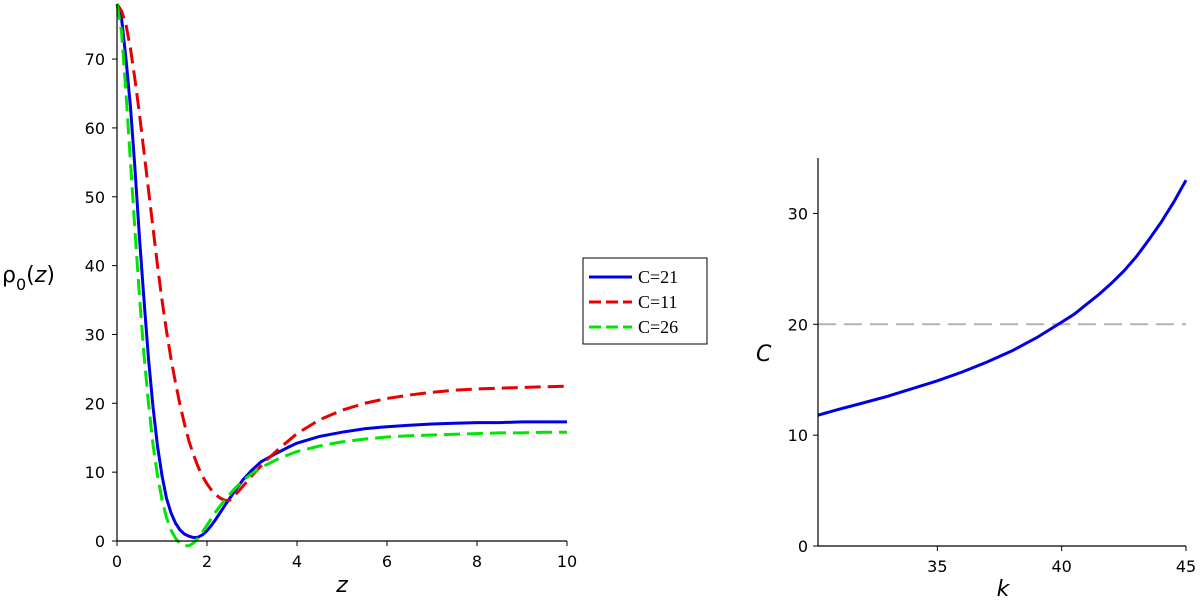 This screenshot has height=601, width=1200. Describe the element at coordinates (658, 327) in the screenshot. I see `legend-label-c26: C=26` at that location.